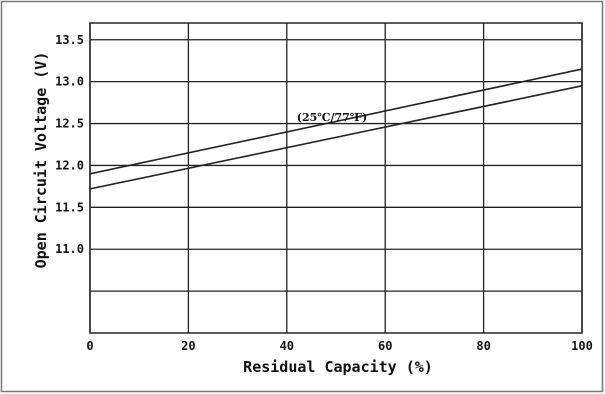 Image resolution: width=605 pixels, height=394 pixels. I want to click on y-tick-label: 11.0, so click(69, 249).